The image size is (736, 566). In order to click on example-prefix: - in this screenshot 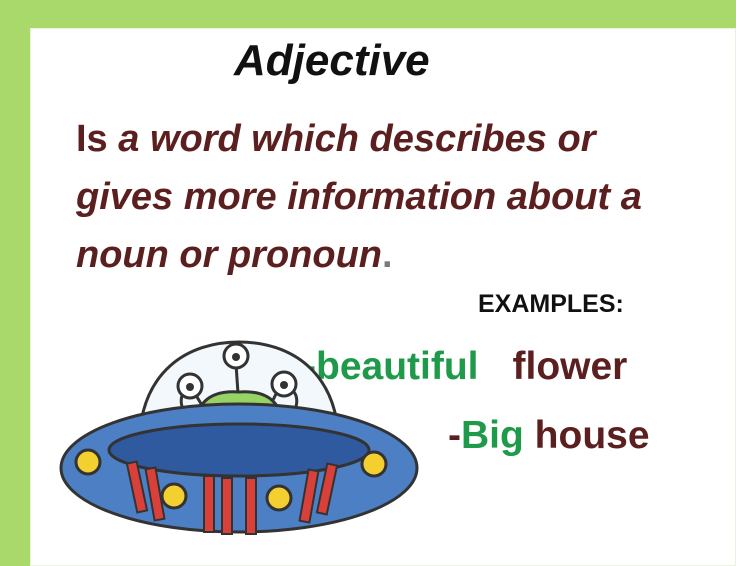, I will do `click(454, 435)`.